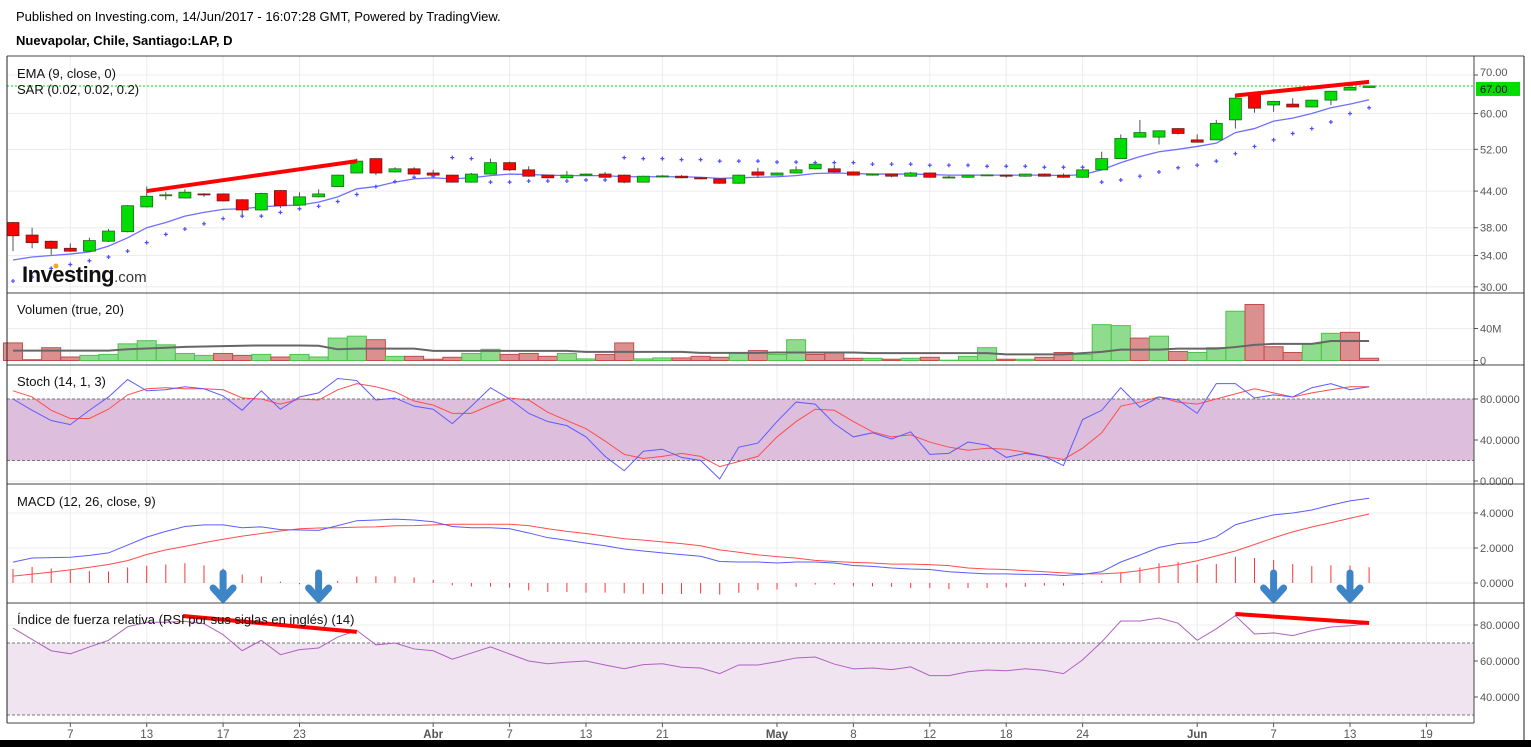 This screenshot has width=1531, height=747. I want to click on macd-tick-label: 0.0000, so click(1497, 584).